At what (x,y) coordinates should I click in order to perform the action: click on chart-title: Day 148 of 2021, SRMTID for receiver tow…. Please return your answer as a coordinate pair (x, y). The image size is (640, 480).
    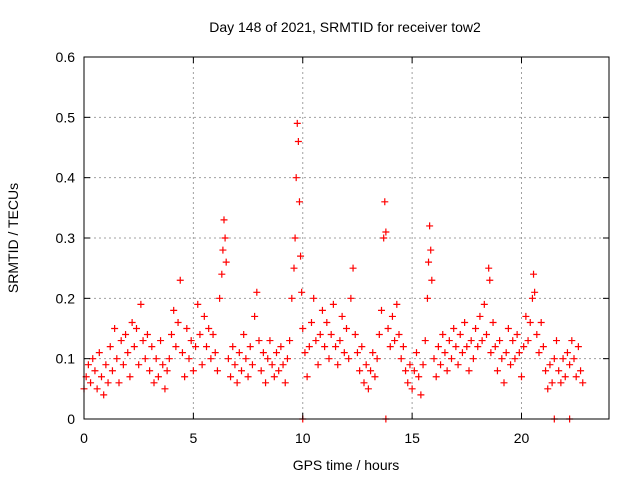
    Looking at the image, I should click on (345, 27).